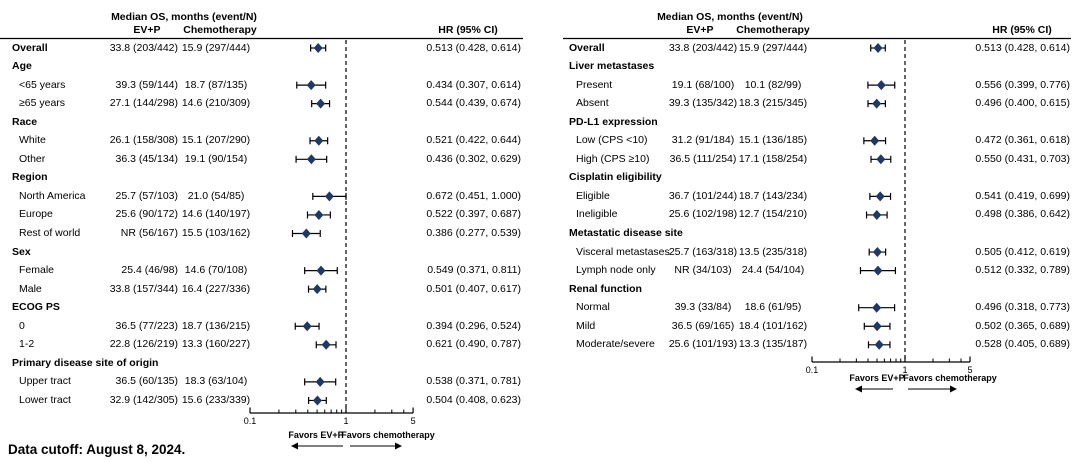 The image size is (1080, 463). What do you see at coordinates (216, 270) in the screenshot?
I see `chemo-value: 14.6 (70/108)` at bounding box center [216, 270].